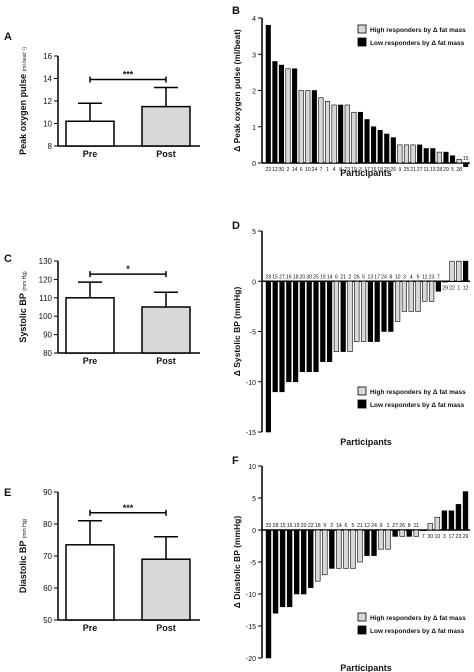 The width and height of the screenshot is (474, 672). I want to click on participant-label: 18, so click(296, 277).